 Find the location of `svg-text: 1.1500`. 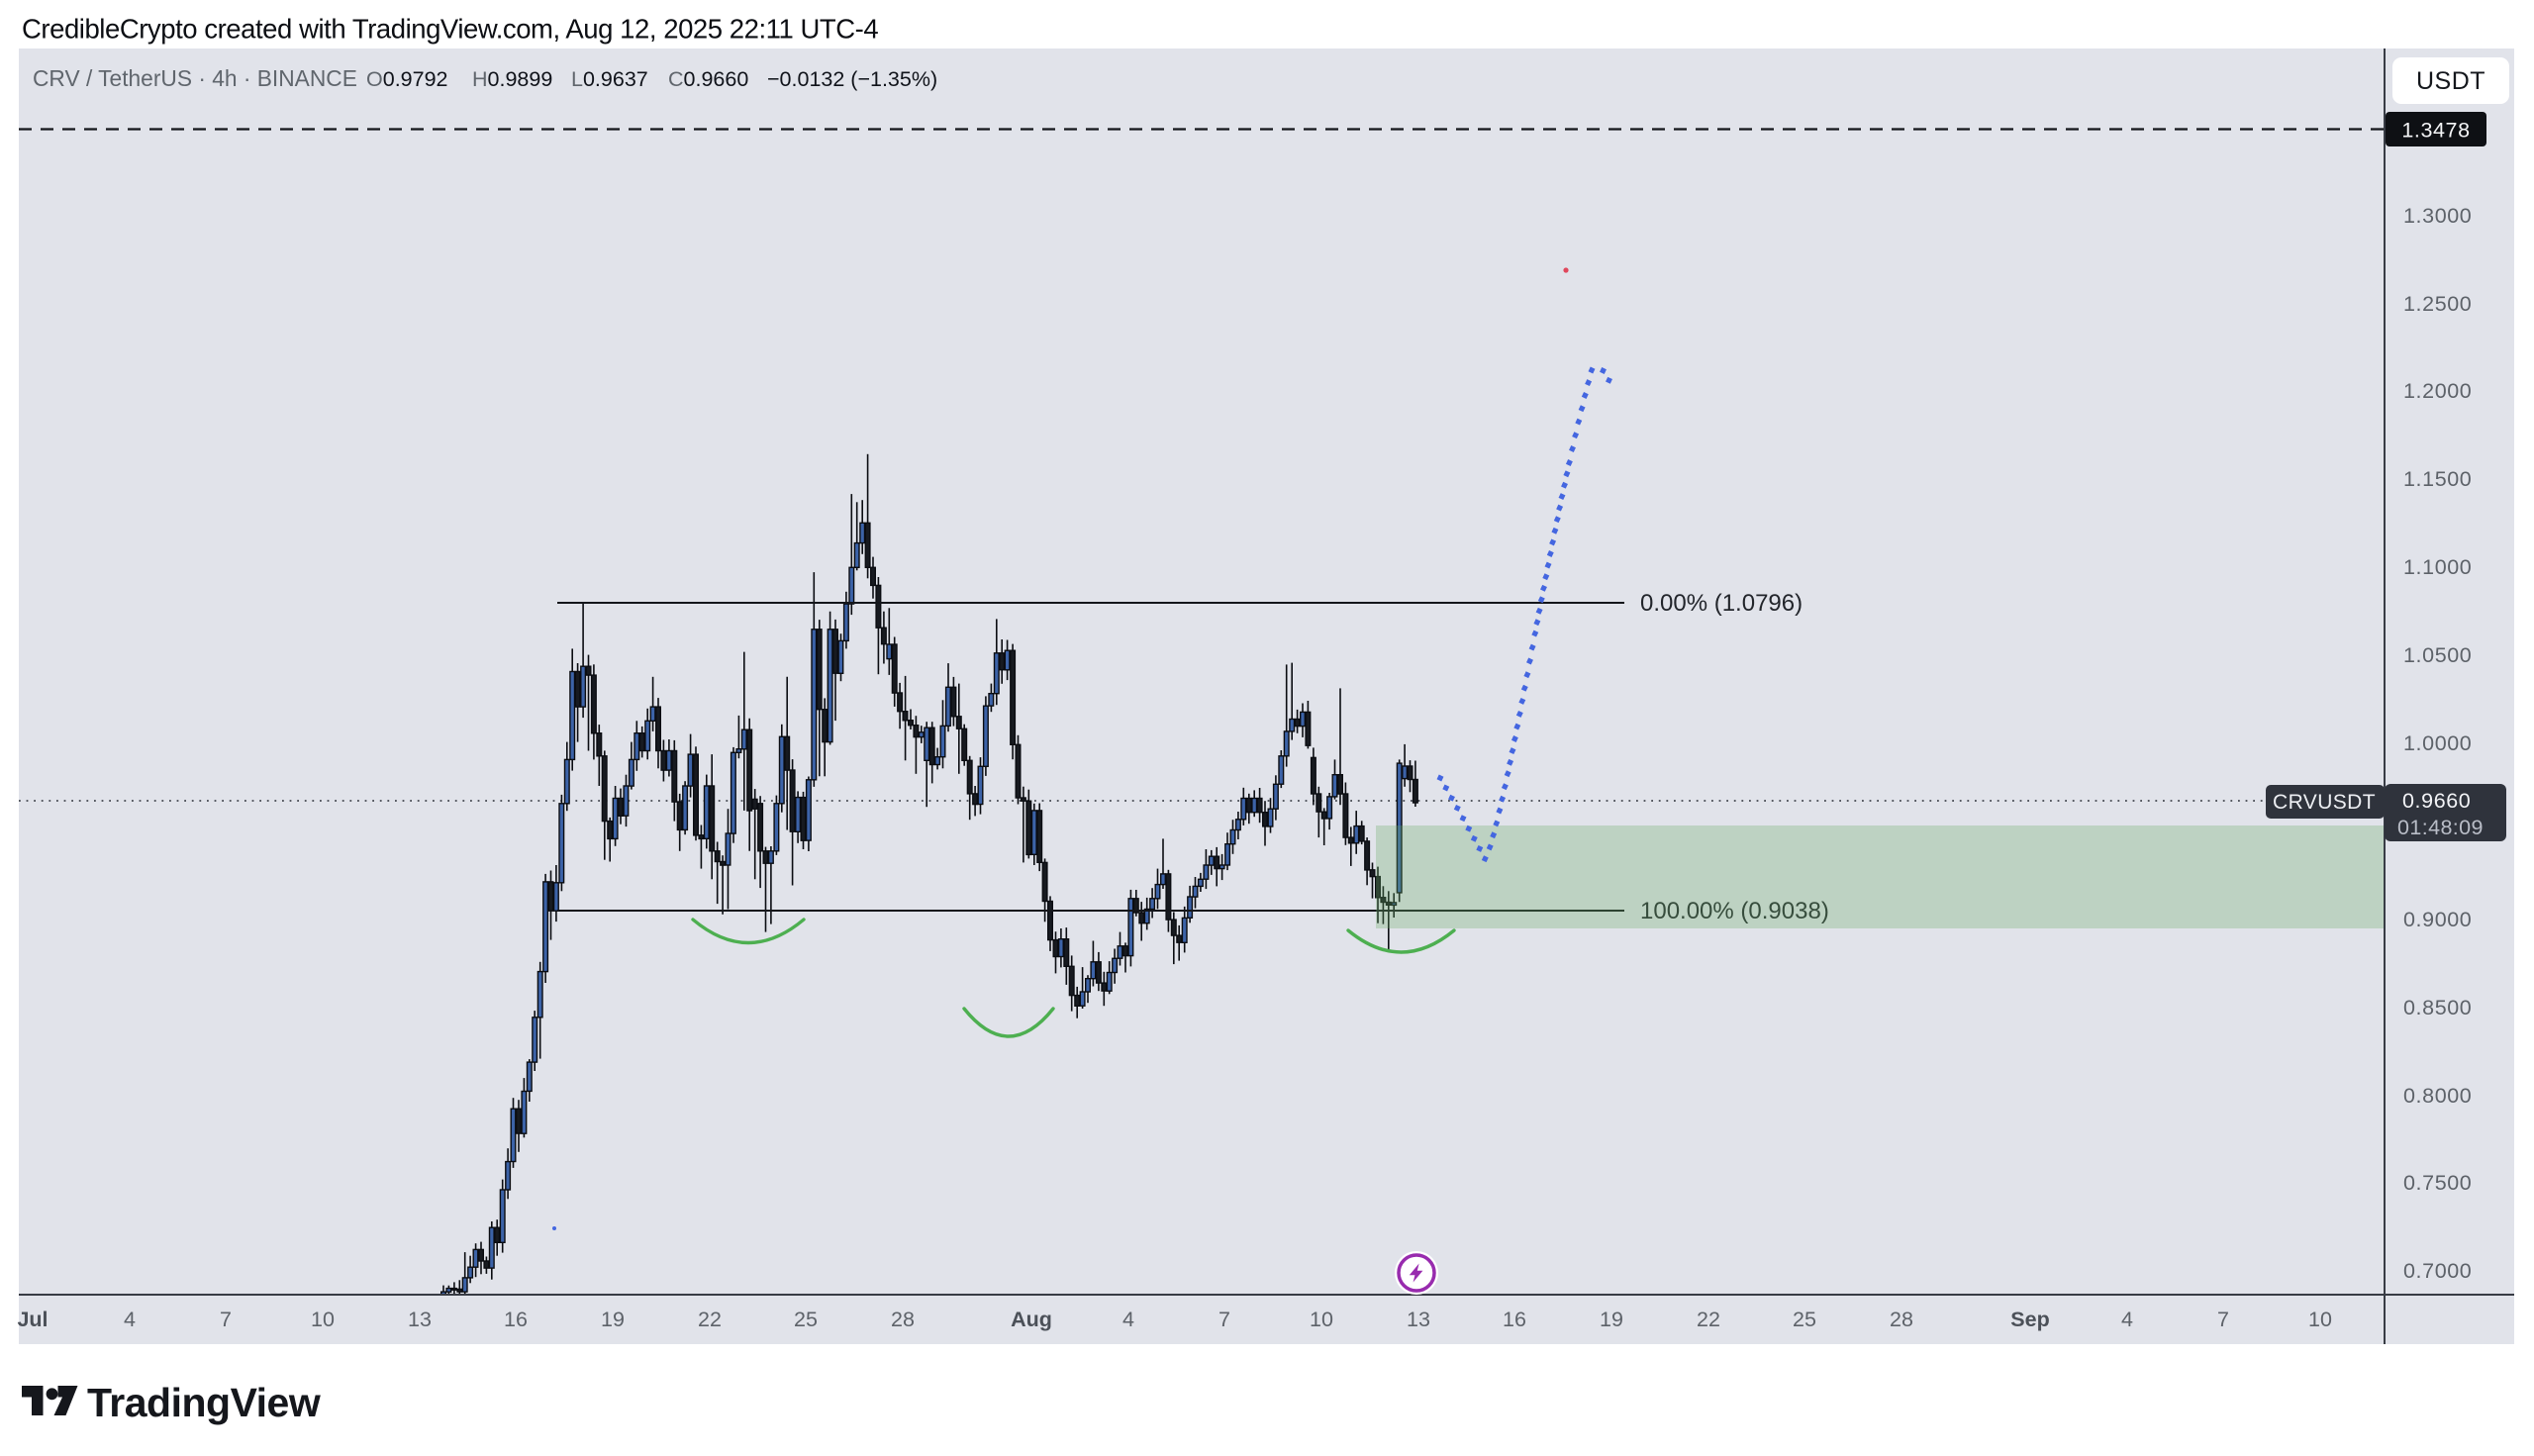

svg-text: 1.1500 is located at coordinates (2437, 479).